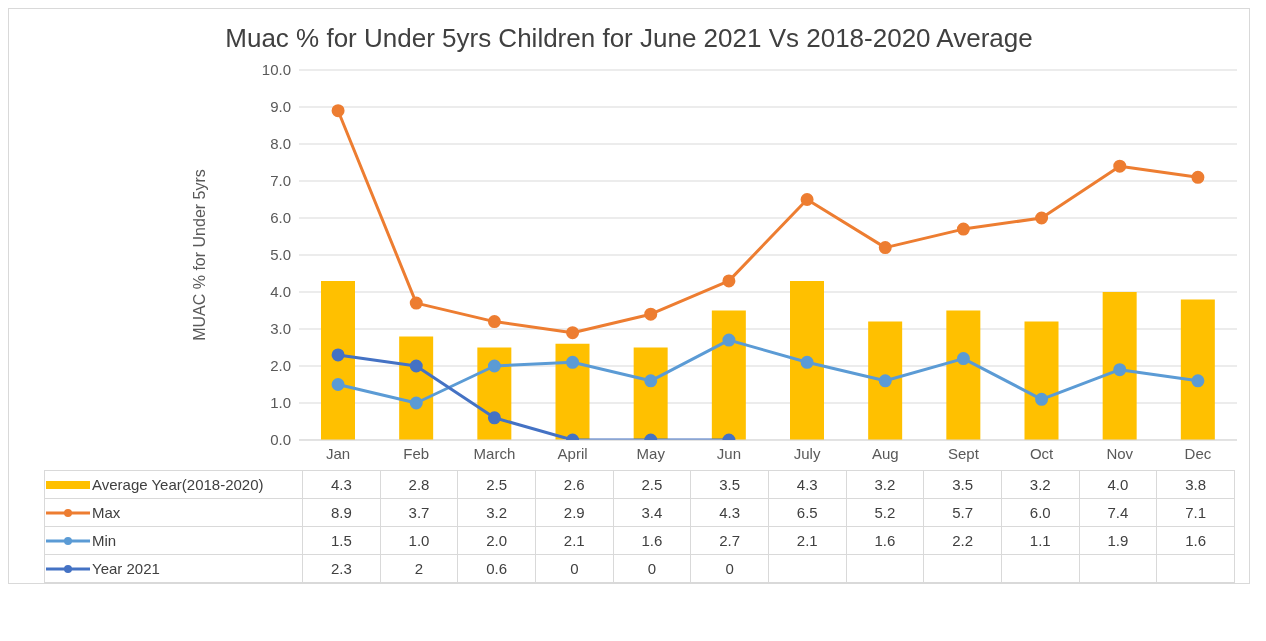  Describe the element at coordinates (652, 512) in the screenshot. I see `data-label: 3.4` at that location.